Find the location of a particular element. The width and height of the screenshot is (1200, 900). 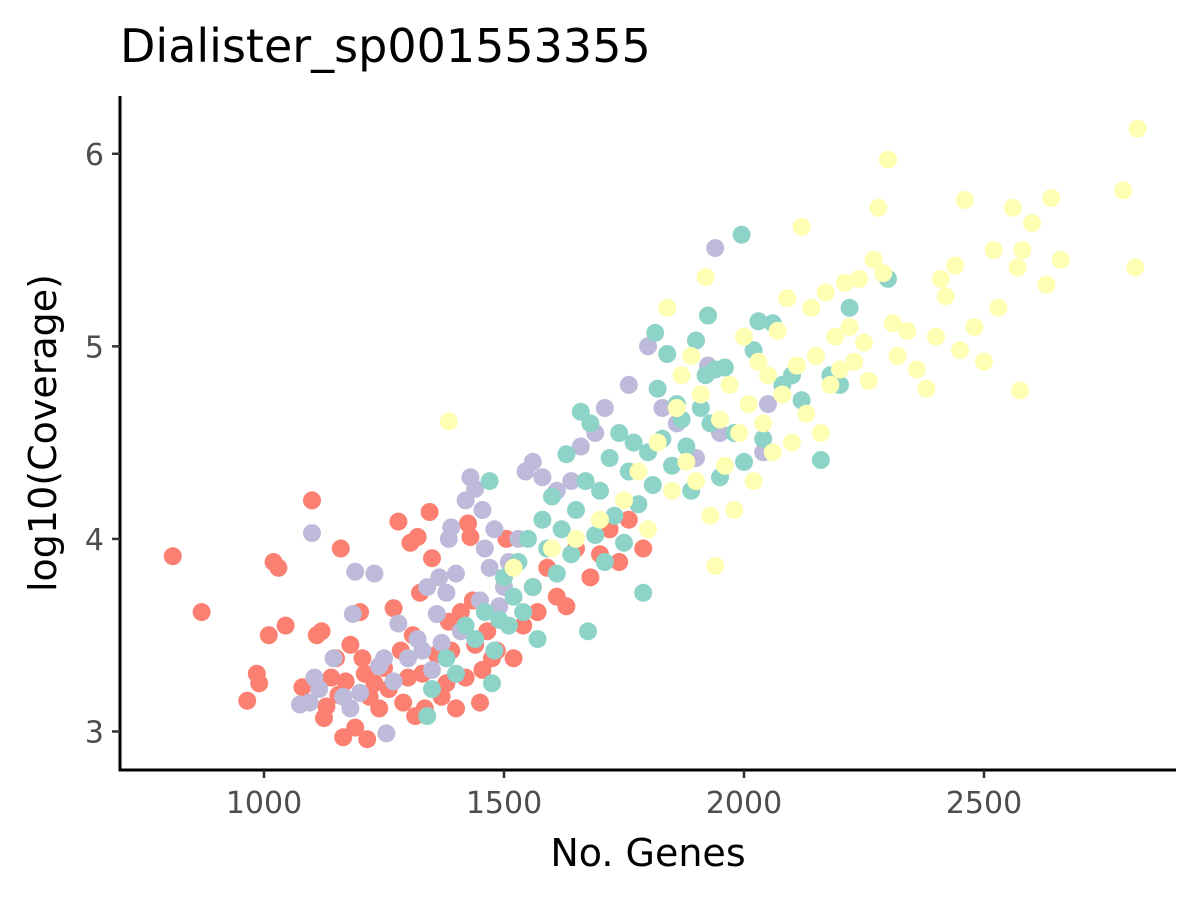

y-tick-label: 5 is located at coordinates (94, 347).